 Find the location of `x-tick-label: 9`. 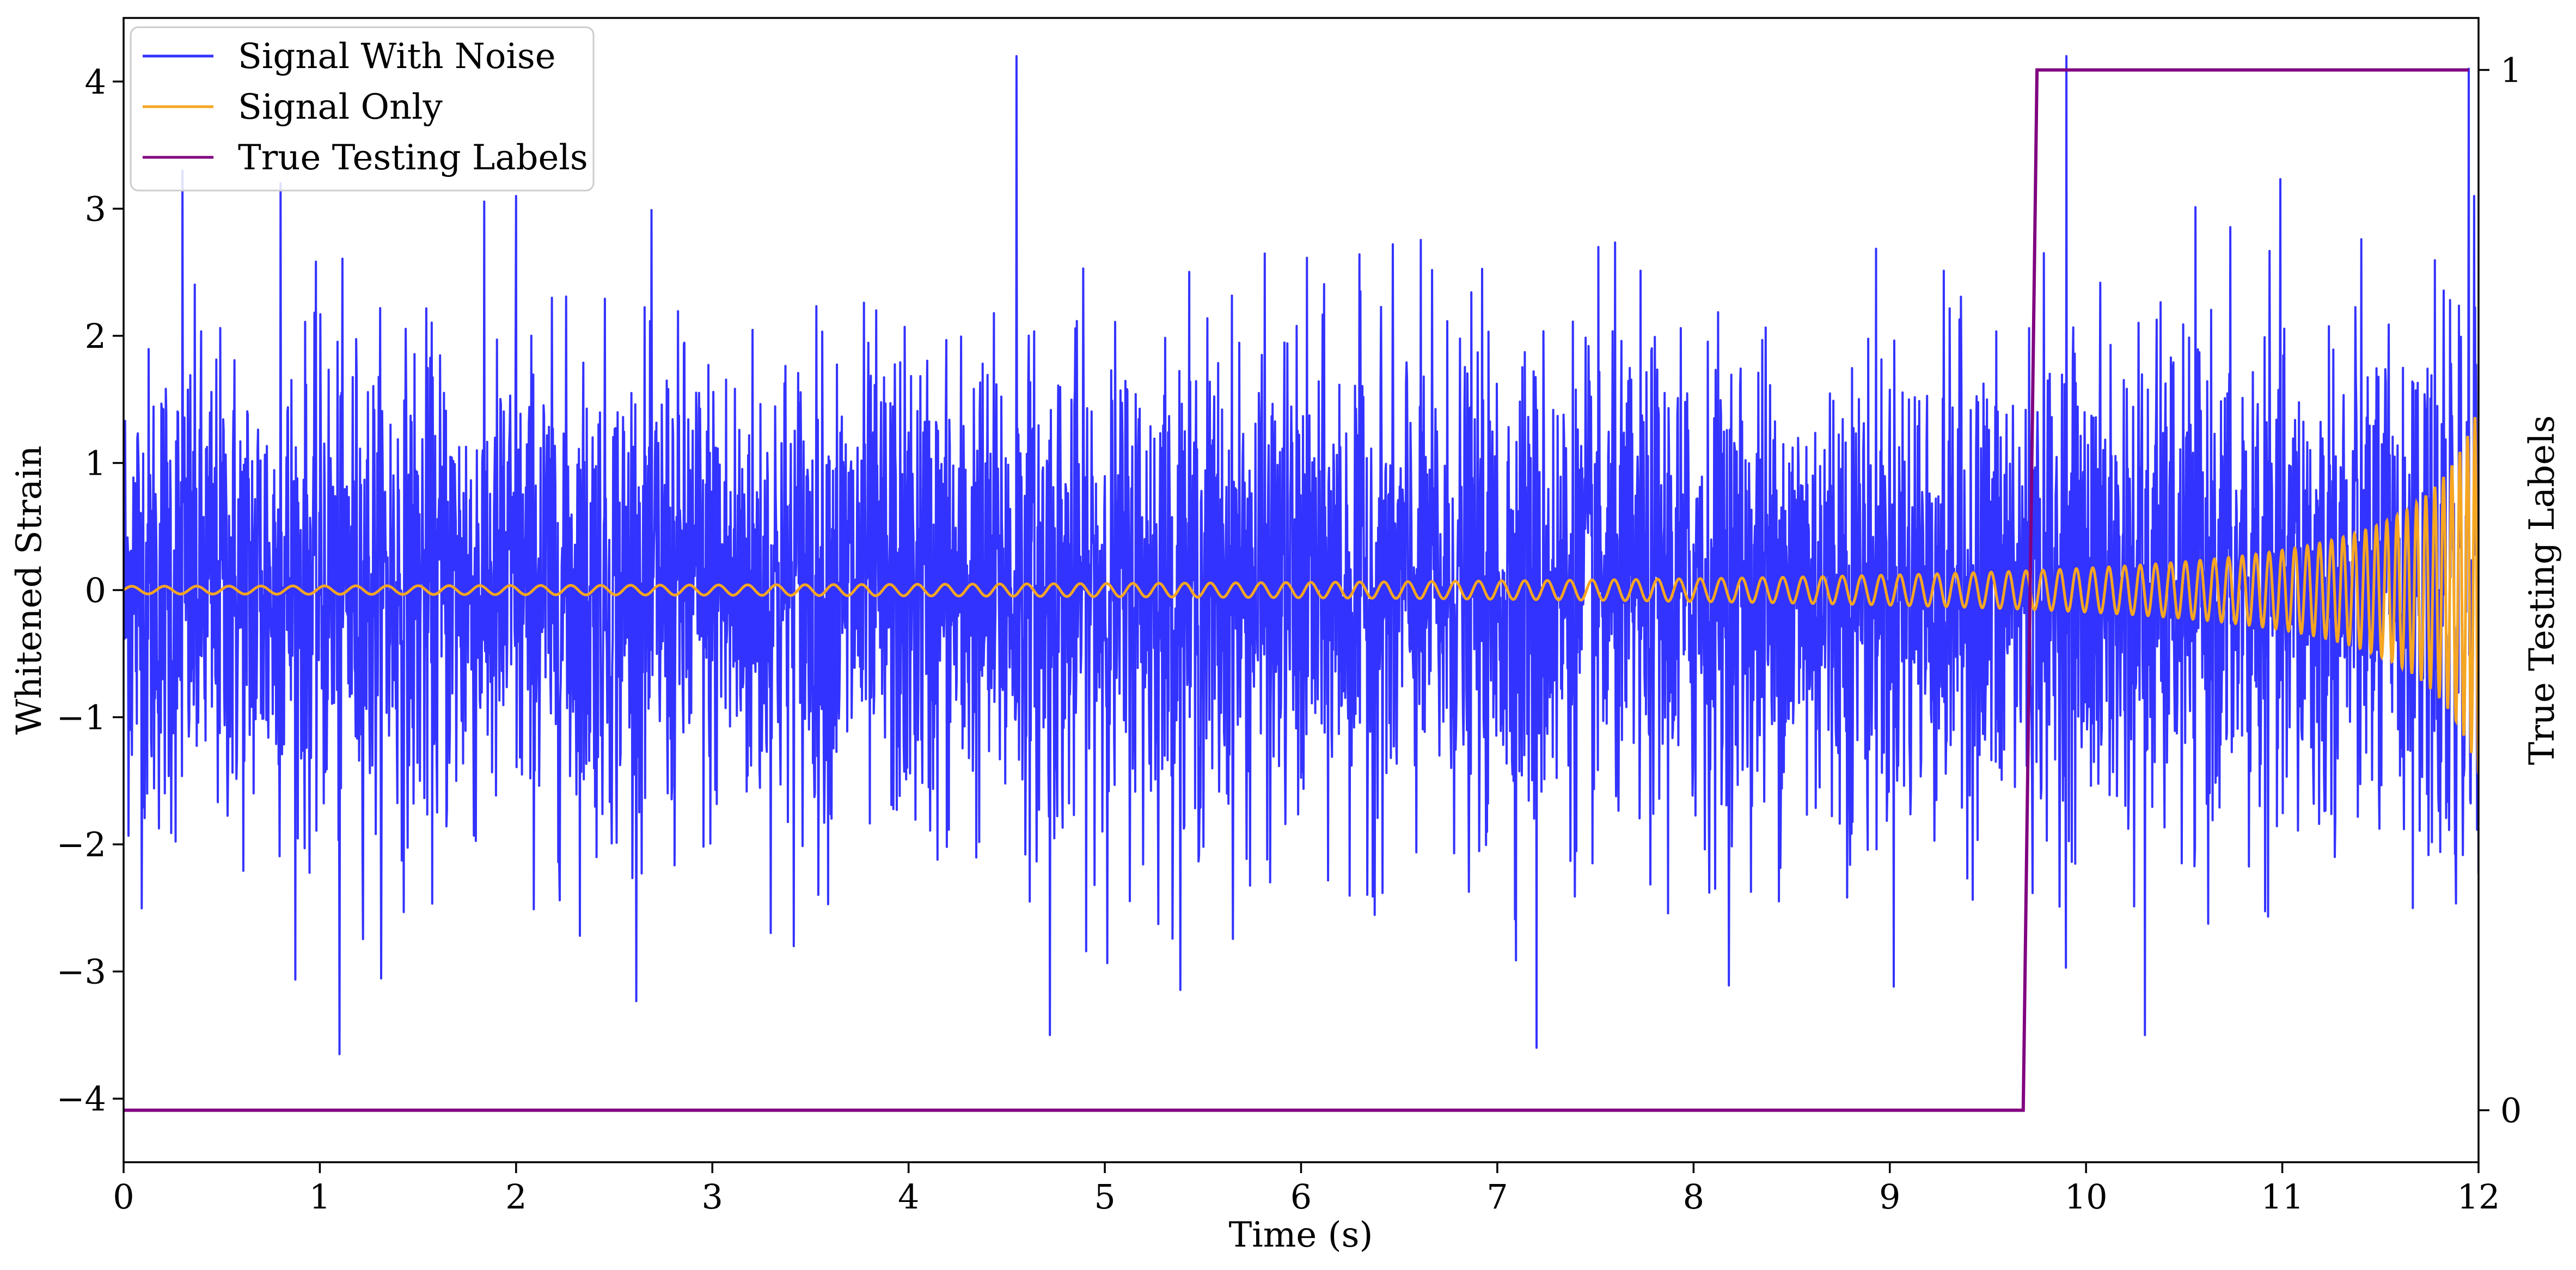

x-tick-label: 9 is located at coordinates (1889, 1197).